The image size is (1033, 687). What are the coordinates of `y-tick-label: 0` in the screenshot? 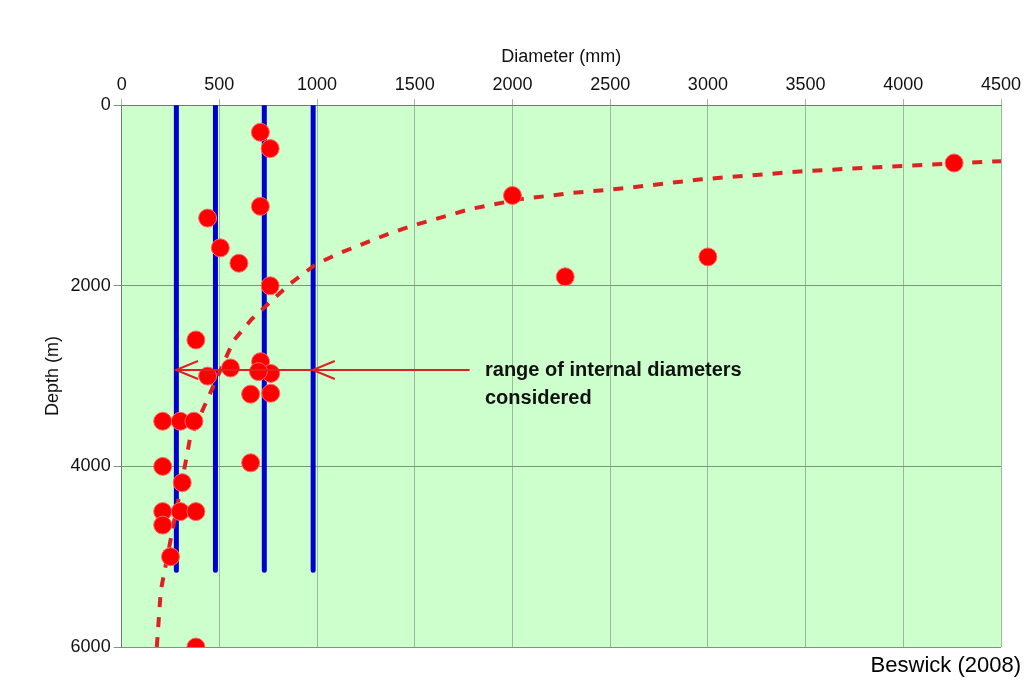 It's located at (105, 104).